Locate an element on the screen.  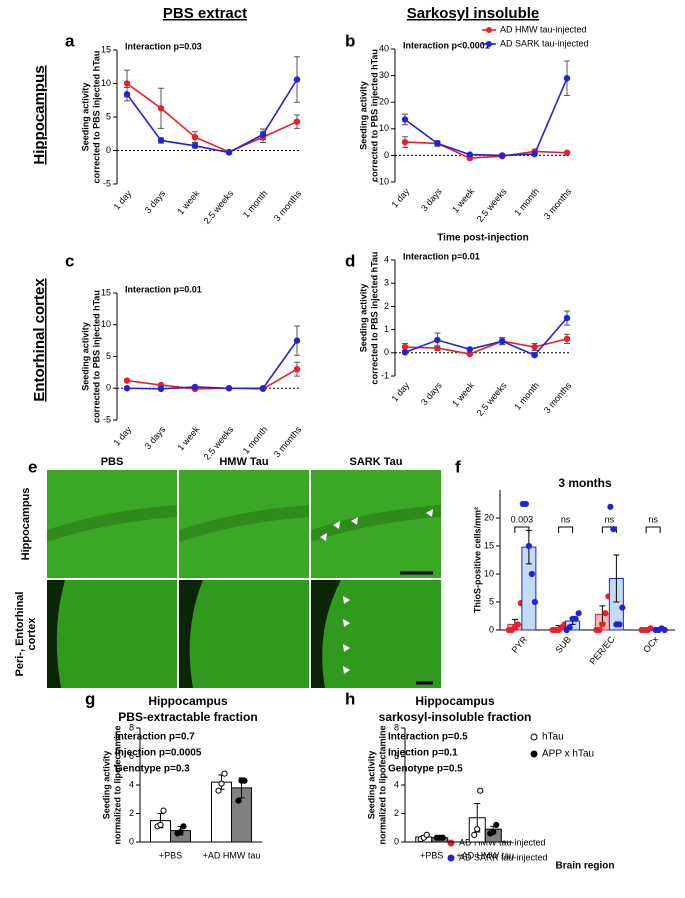
row-title: Hippocampus is located at coordinates (26, 524).